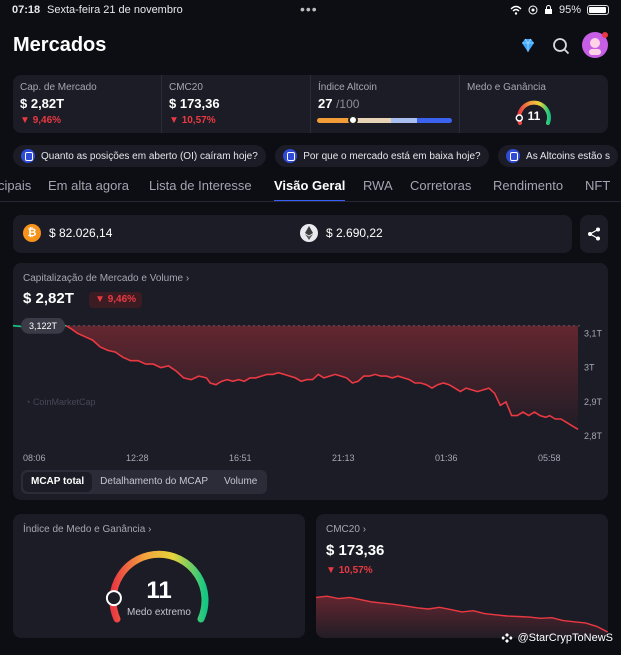 The image size is (621, 655). Describe the element at coordinates (58, 482) in the screenshot. I see `segment-total-mcap: MCAP total` at that location.